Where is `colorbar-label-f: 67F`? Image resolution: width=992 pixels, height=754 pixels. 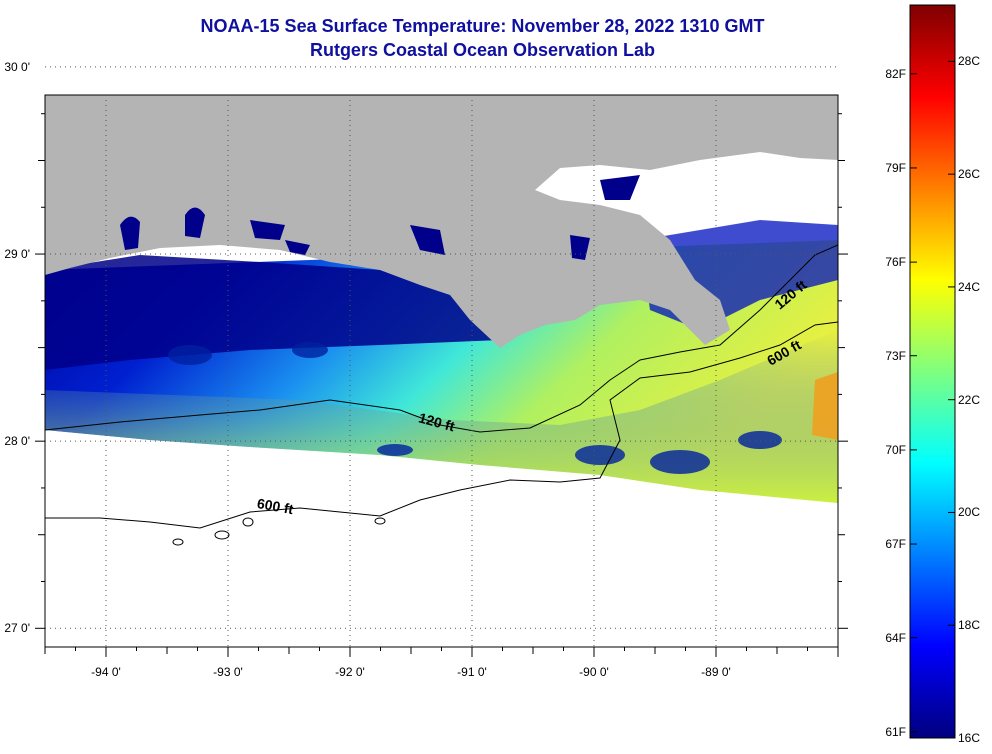 colorbar-label-f: 67F is located at coordinates (895, 544).